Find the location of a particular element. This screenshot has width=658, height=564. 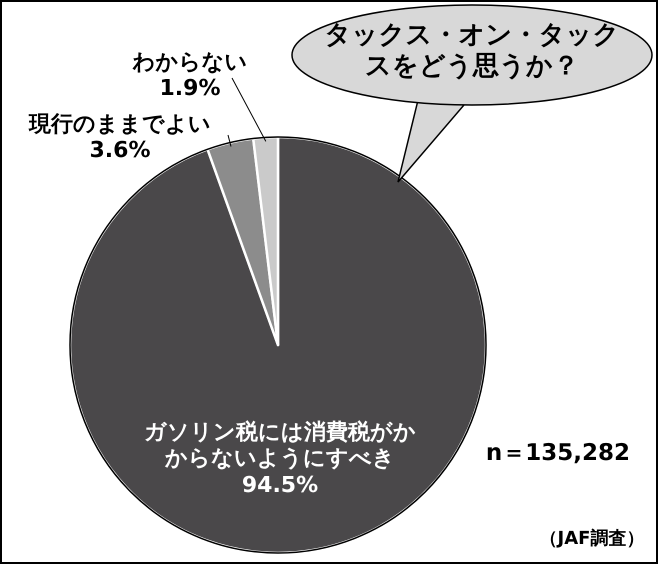

chart-title: タックス・オン・タックスをどう思うか？ is located at coordinates (472, 51).